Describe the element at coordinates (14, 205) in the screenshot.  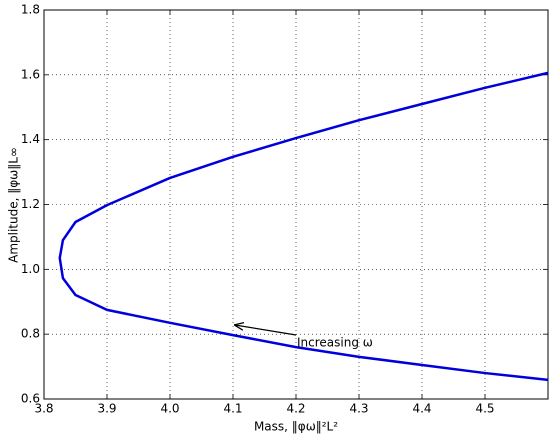
I see `y-axis-label: Amplitude, ‖φω‖L∞` at that location.